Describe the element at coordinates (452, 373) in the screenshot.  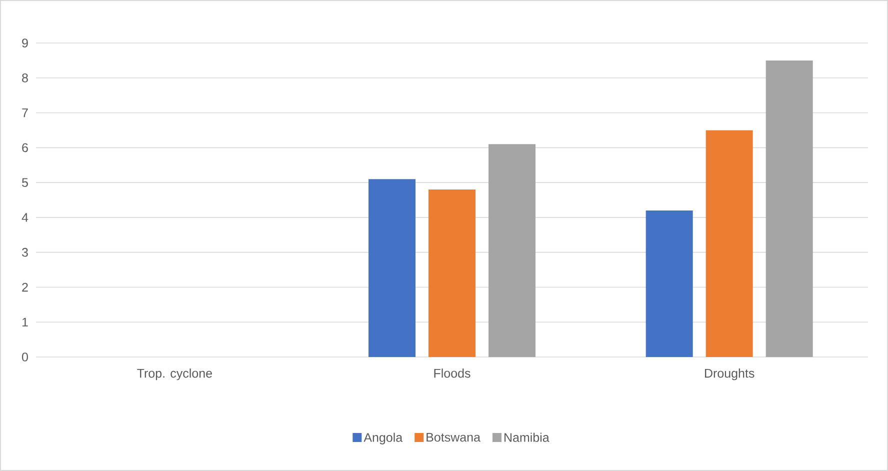
I see `x-tick-label: Floods` at that location.